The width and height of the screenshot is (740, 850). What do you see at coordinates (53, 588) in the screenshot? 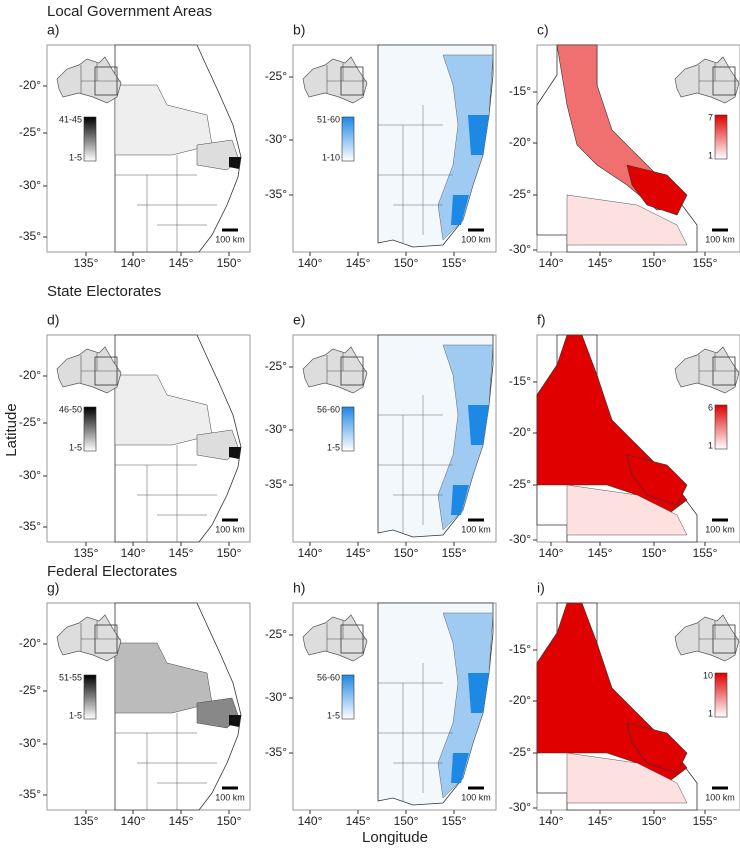
I see `panel-label: g)` at bounding box center [53, 588].